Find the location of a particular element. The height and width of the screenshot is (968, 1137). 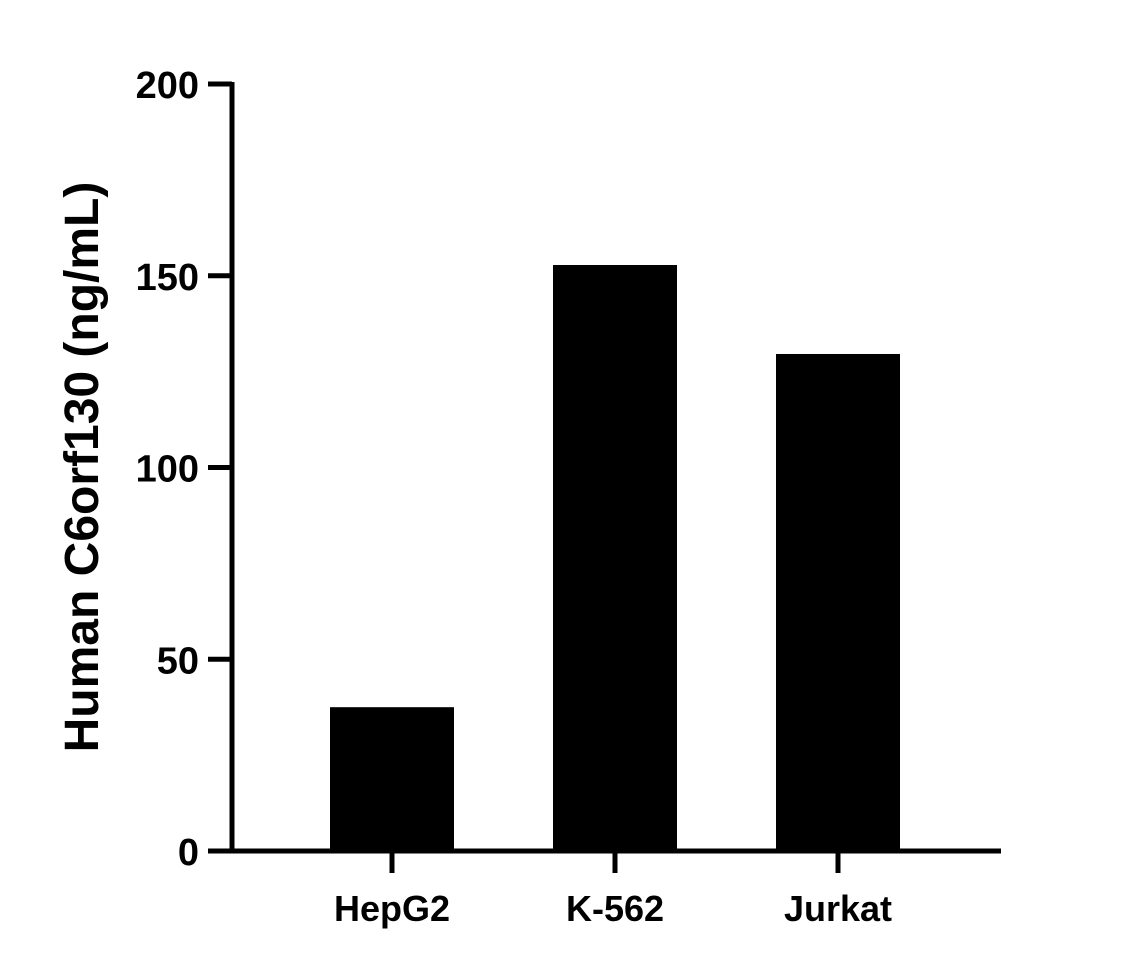

y-tick-label: 0 is located at coordinates (188, 853).